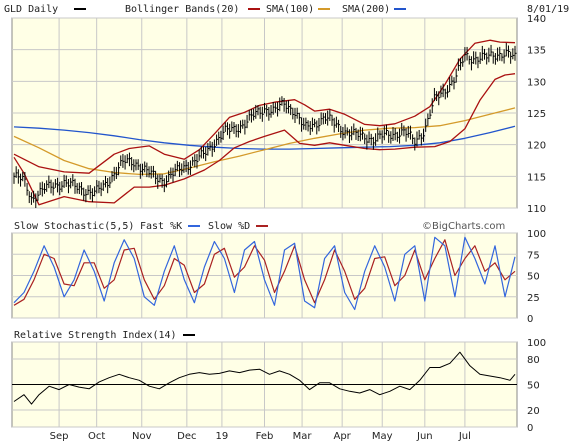  What do you see at coordinates (533, 255) in the screenshot?
I see `y-tick-label: 75` at bounding box center [533, 255].